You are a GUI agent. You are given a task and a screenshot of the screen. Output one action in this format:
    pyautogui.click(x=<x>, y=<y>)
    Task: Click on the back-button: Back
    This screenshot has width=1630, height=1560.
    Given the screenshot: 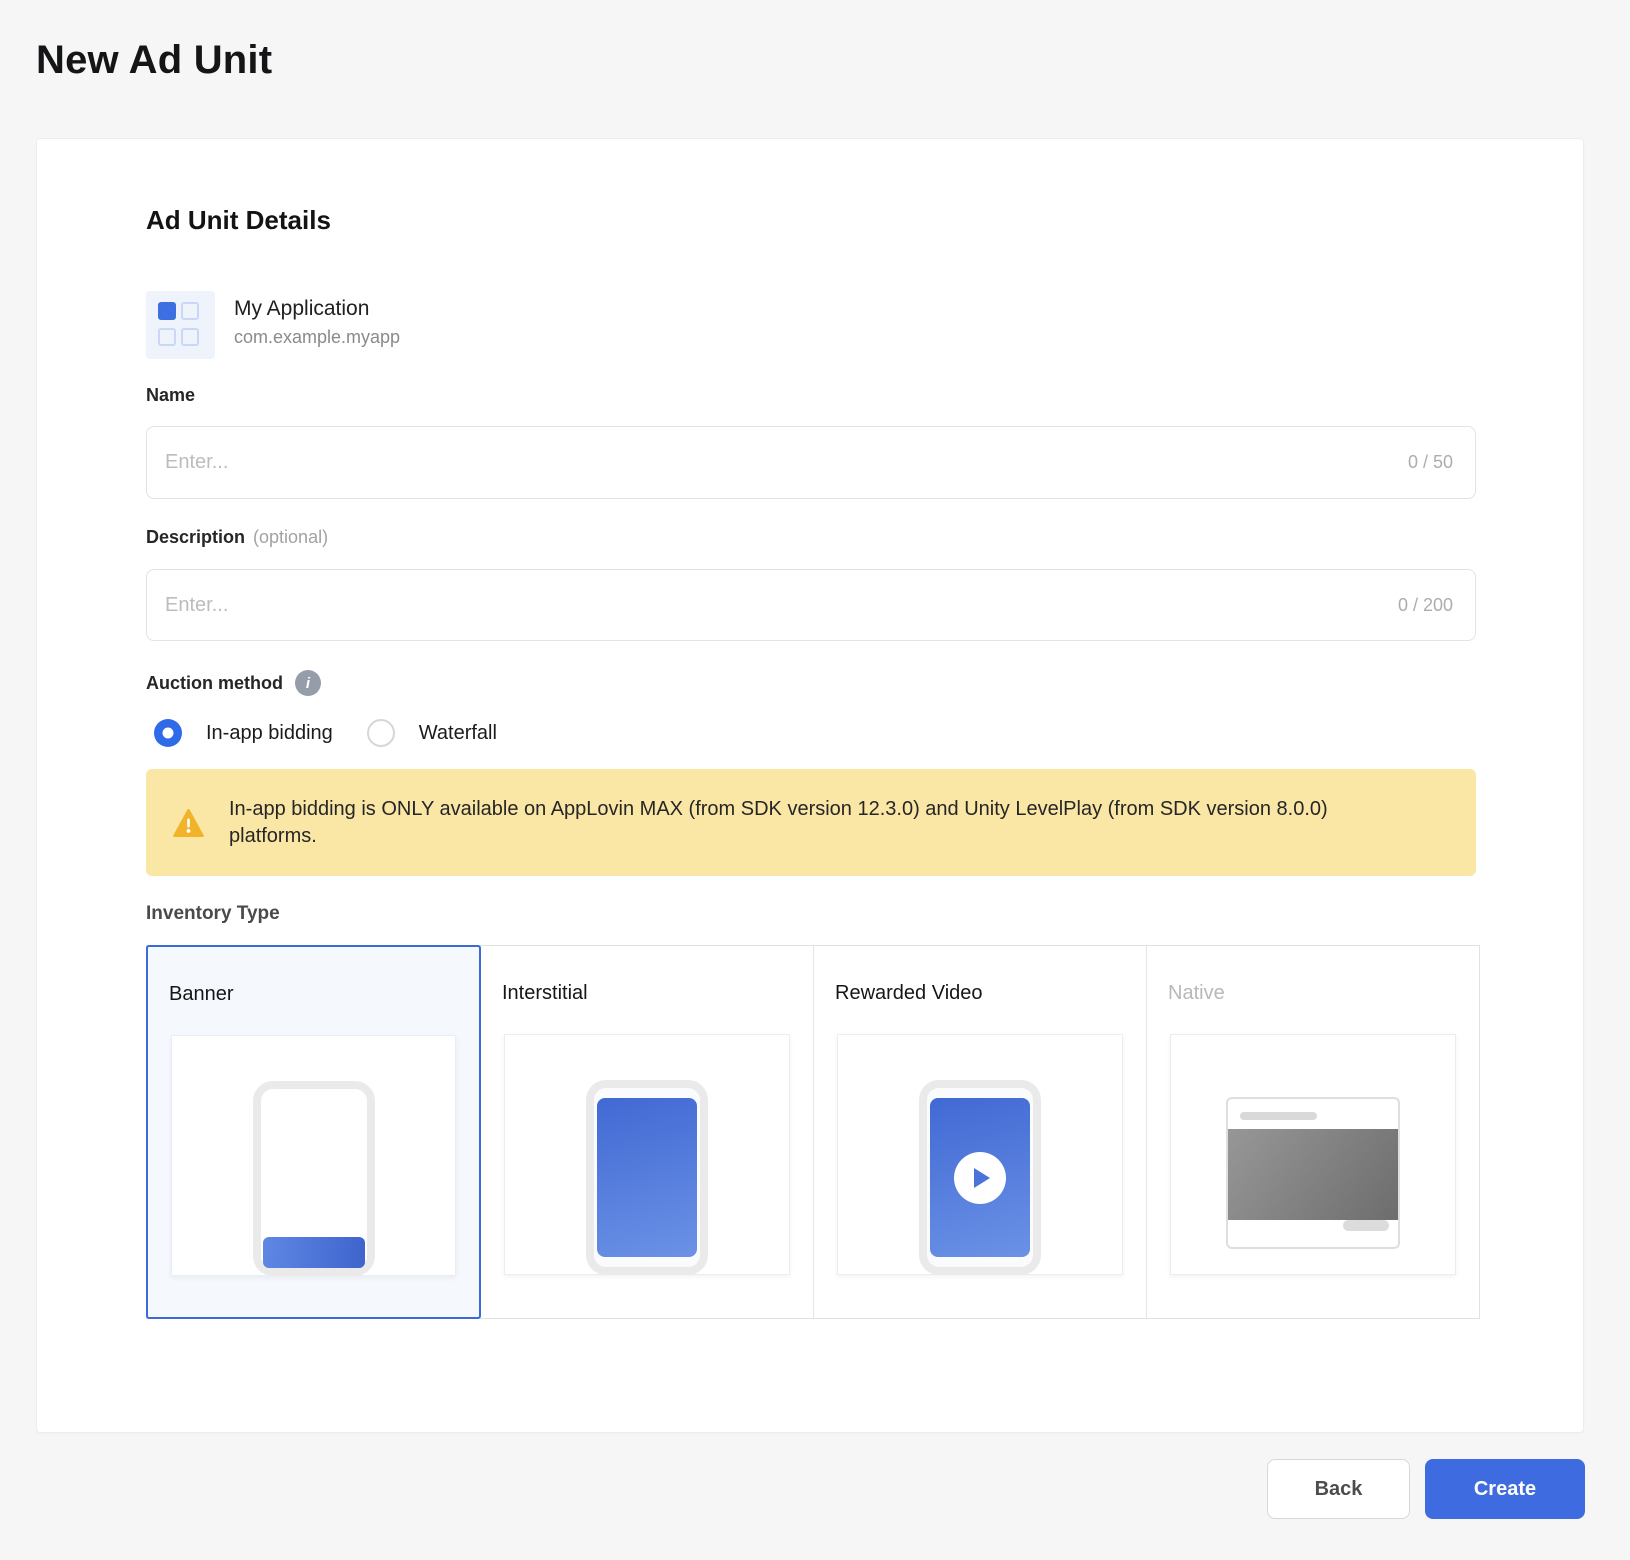 What is the action you would take?
    pyautogui.click(x=1338, y=1489)
    